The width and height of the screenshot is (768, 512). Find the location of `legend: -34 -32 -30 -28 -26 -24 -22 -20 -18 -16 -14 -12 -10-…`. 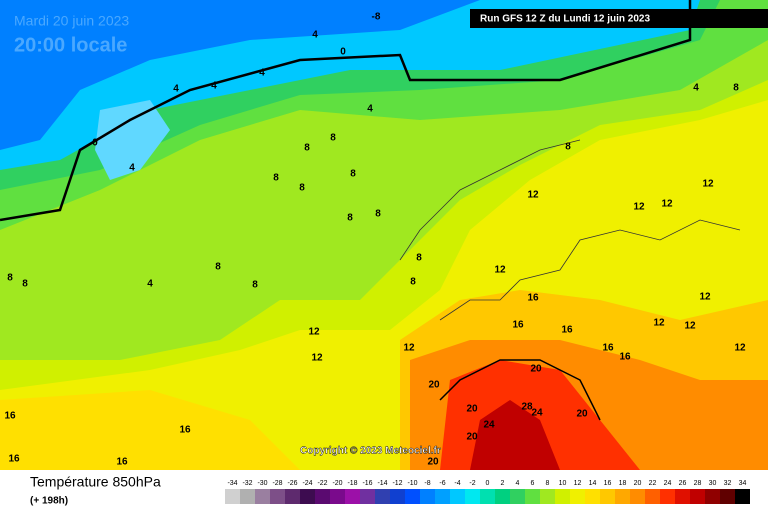

legend: -34 -32 -30 -28 -26 -24 -22 -20 -18 -16 -14 -12 -10-… is located at coordinates (487, 492).